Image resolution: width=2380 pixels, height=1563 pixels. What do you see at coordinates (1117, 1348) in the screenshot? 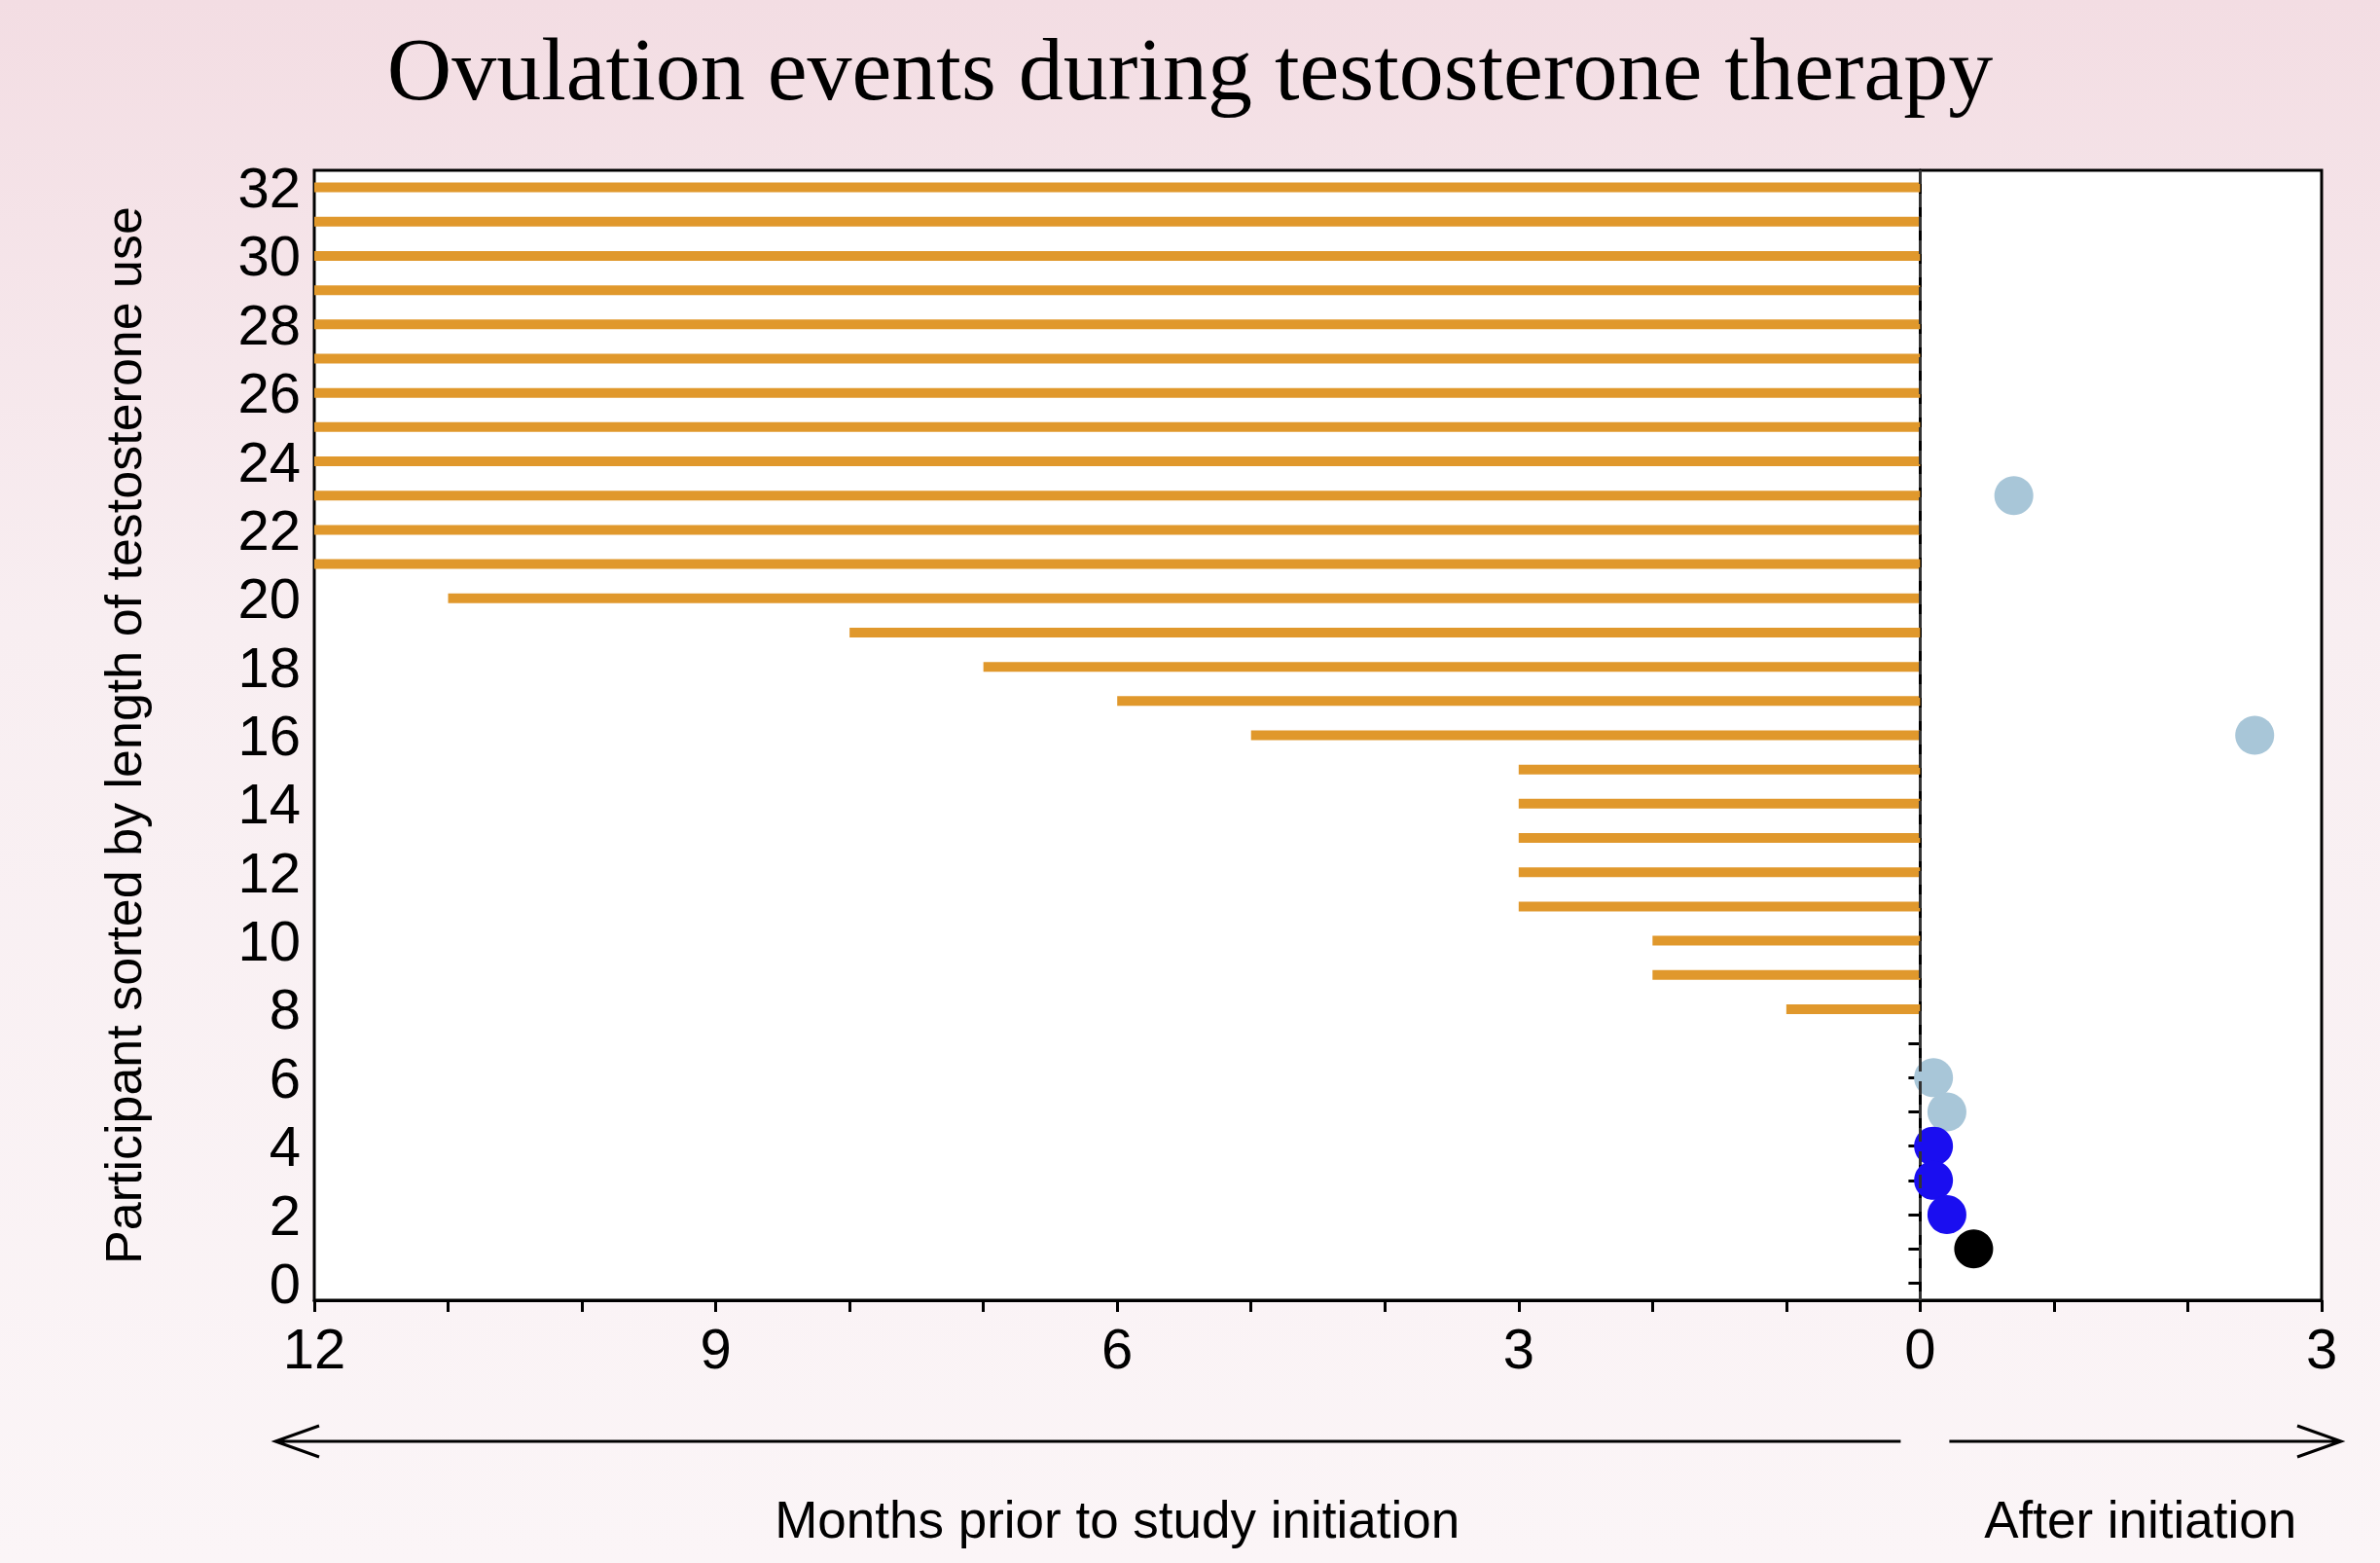
I see `x-tick-label: 6` at bounding box center [1117, 1348].